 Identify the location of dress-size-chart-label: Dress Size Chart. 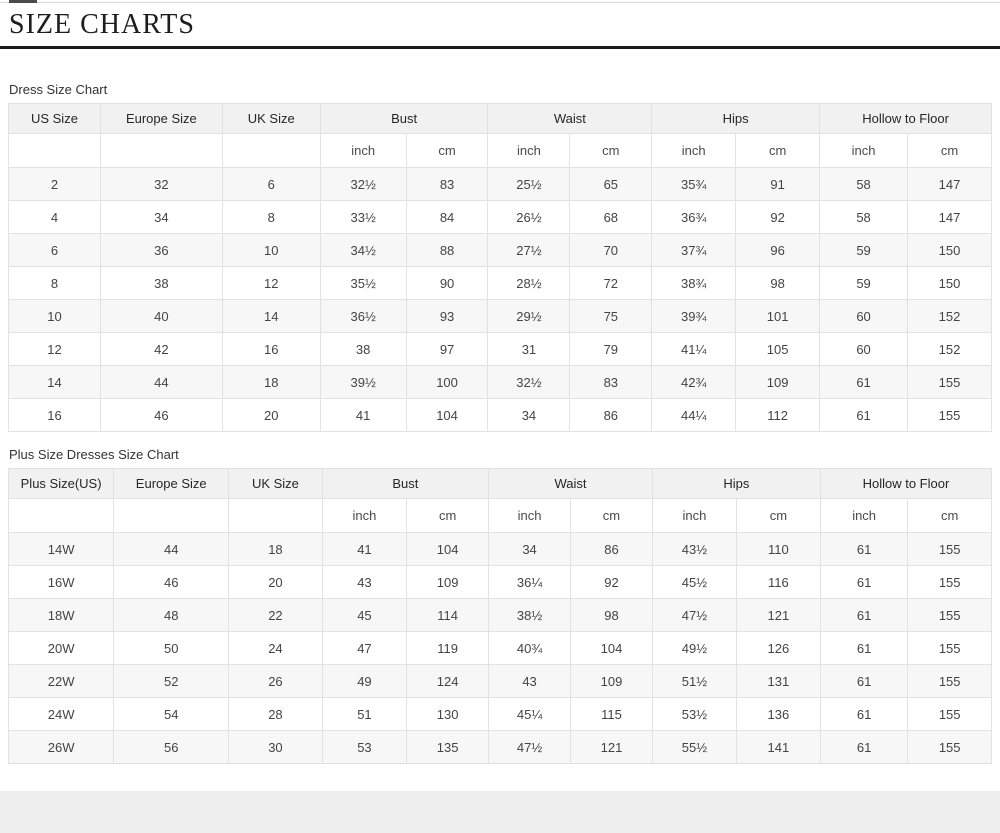
(58, 89).